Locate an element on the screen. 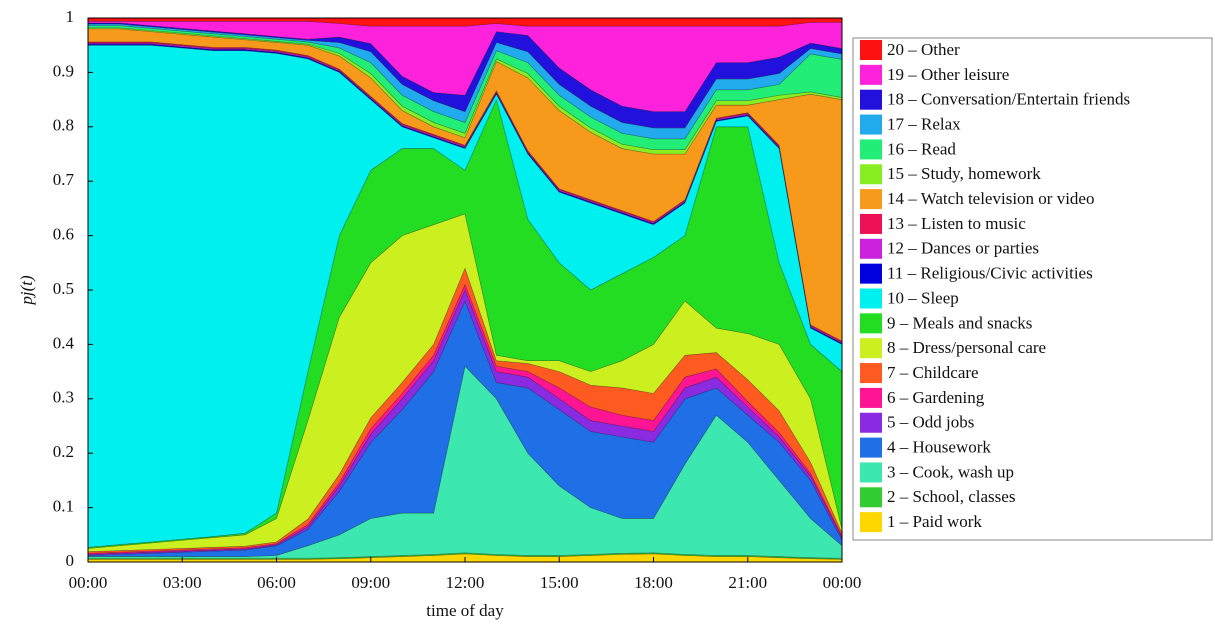 The height and width of the screenshot is (625, 1215). legend-label: 10 – Sleep is located at coordinates (923, 297).